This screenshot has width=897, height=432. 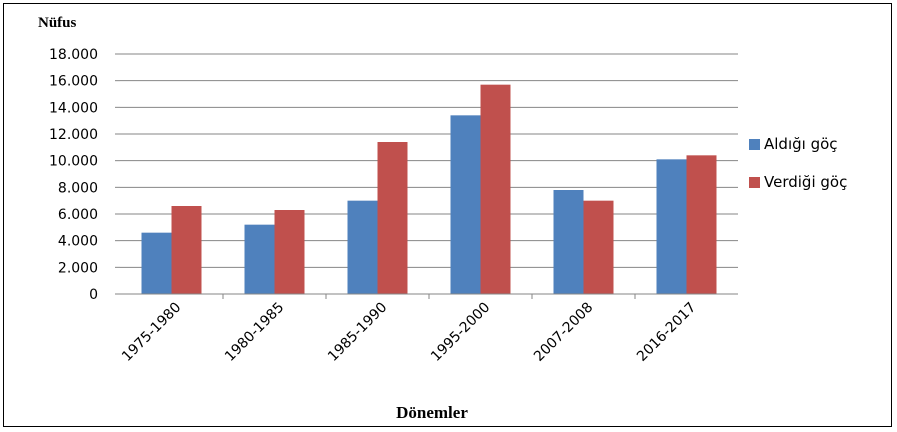 I want to click on x-tick-label: 1995-2000, so click(x=460, y=332).